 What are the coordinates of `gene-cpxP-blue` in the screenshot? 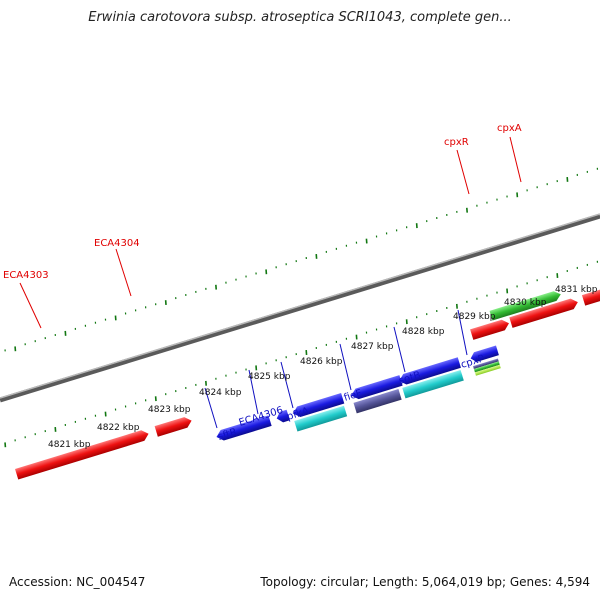 It's located at (484, 353).